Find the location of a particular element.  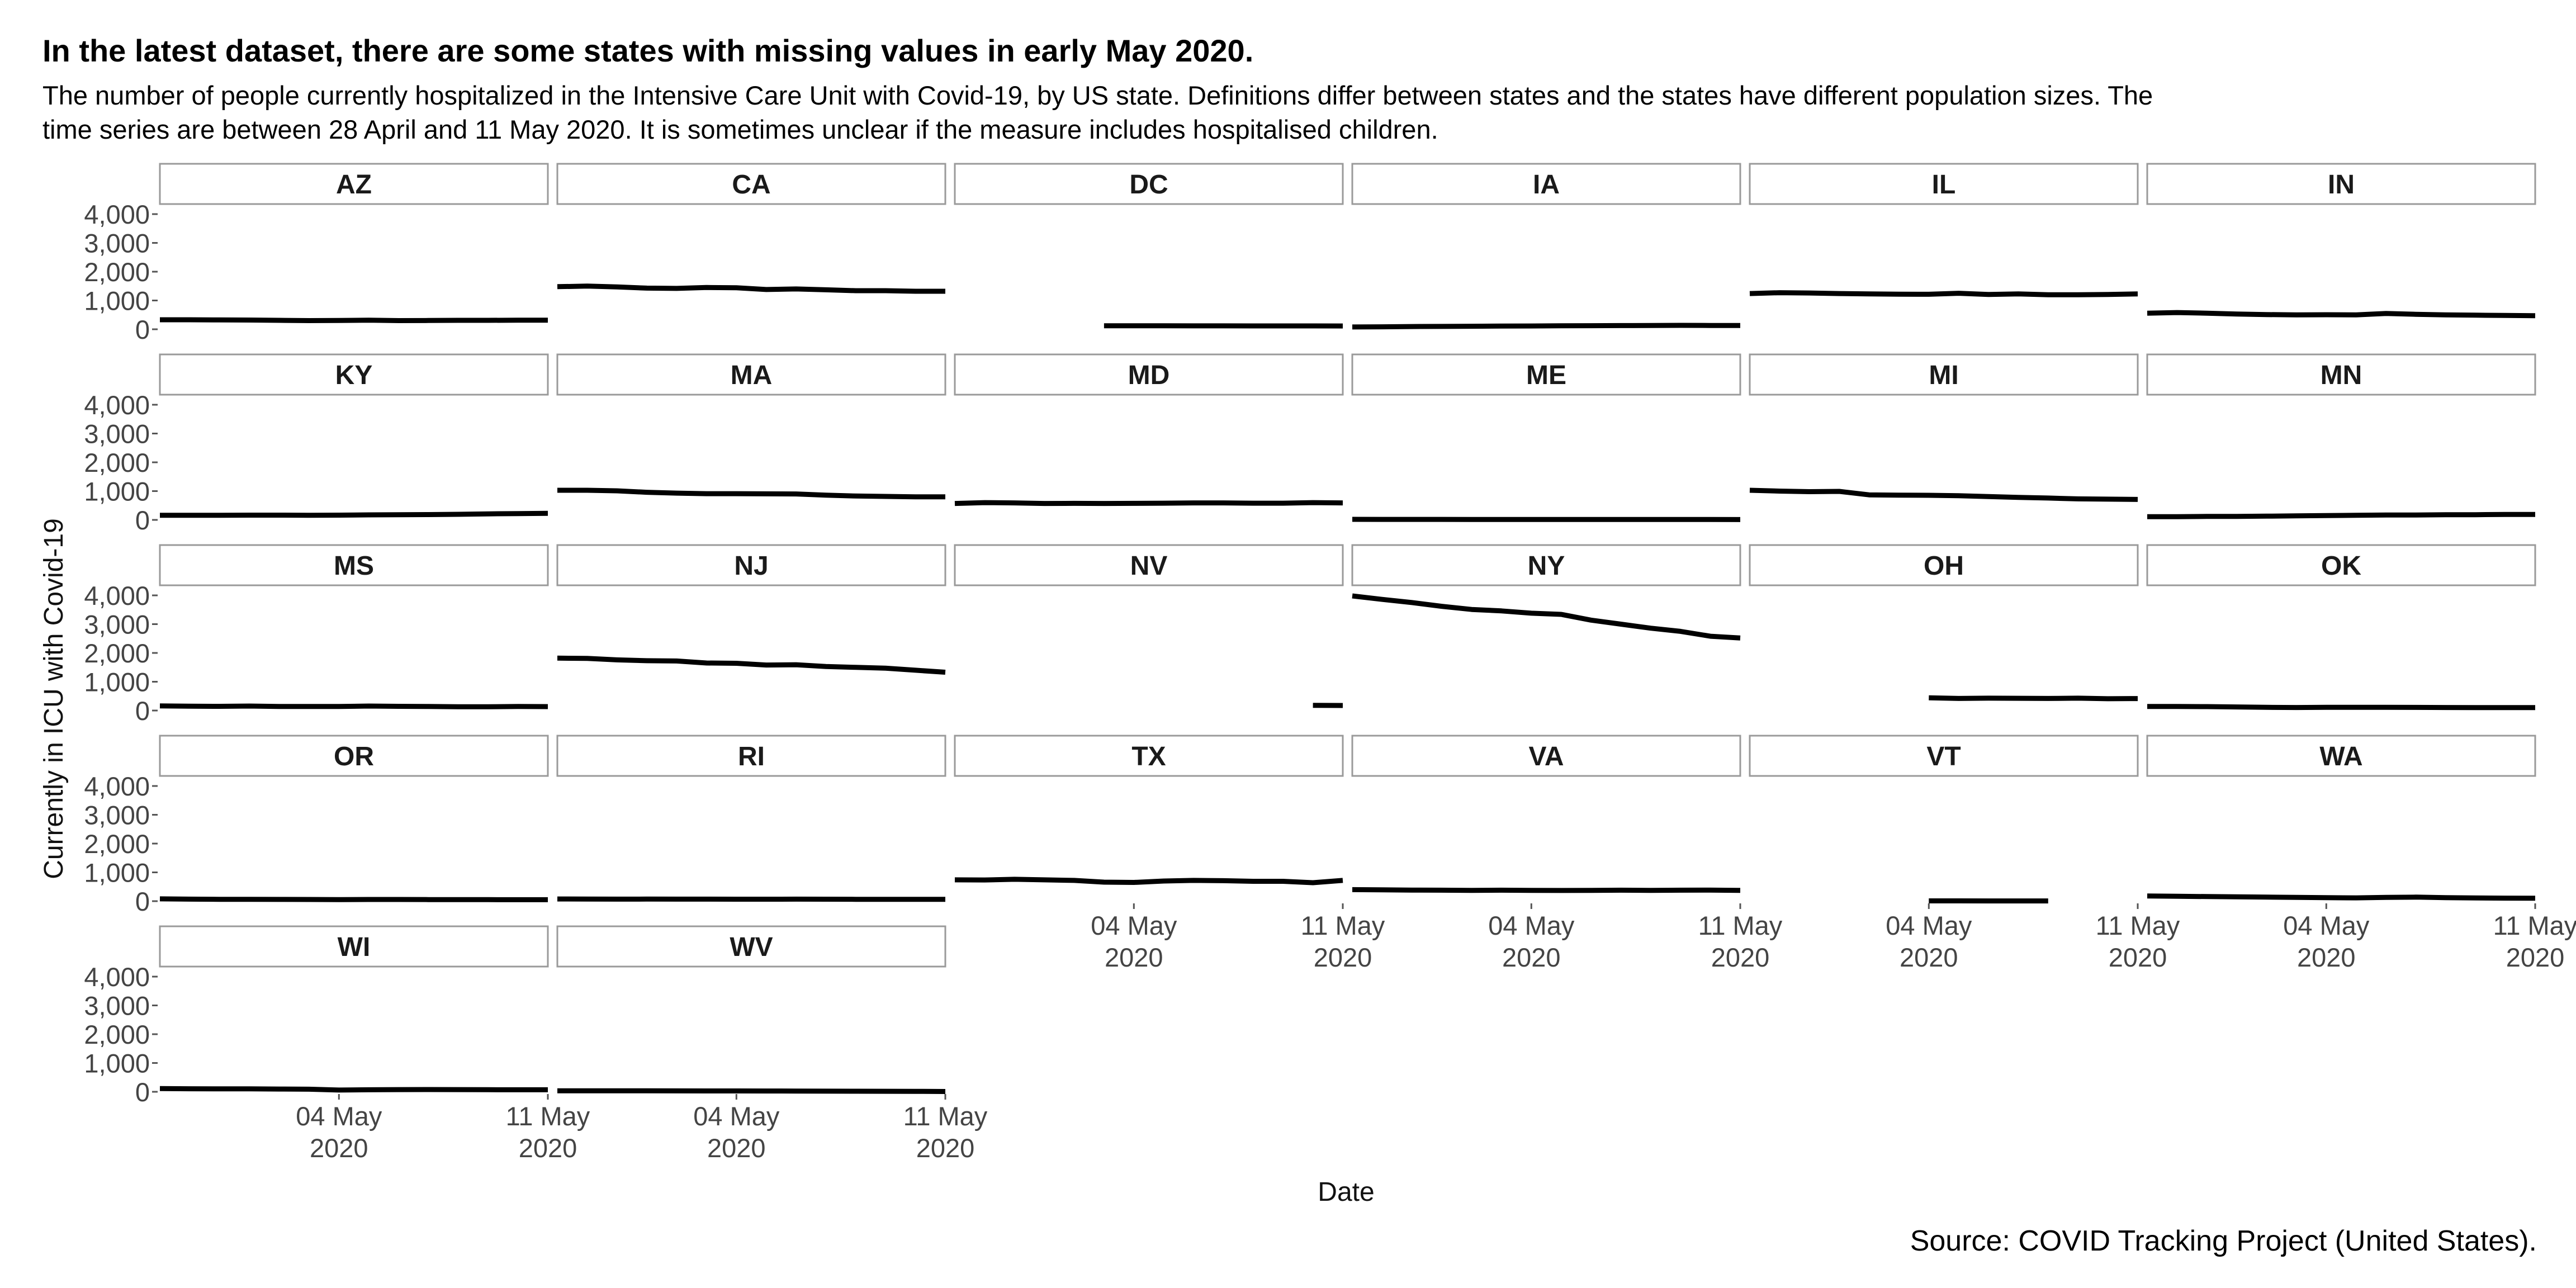

strip-label-dc: DC is located at coordinates (1148, 185).